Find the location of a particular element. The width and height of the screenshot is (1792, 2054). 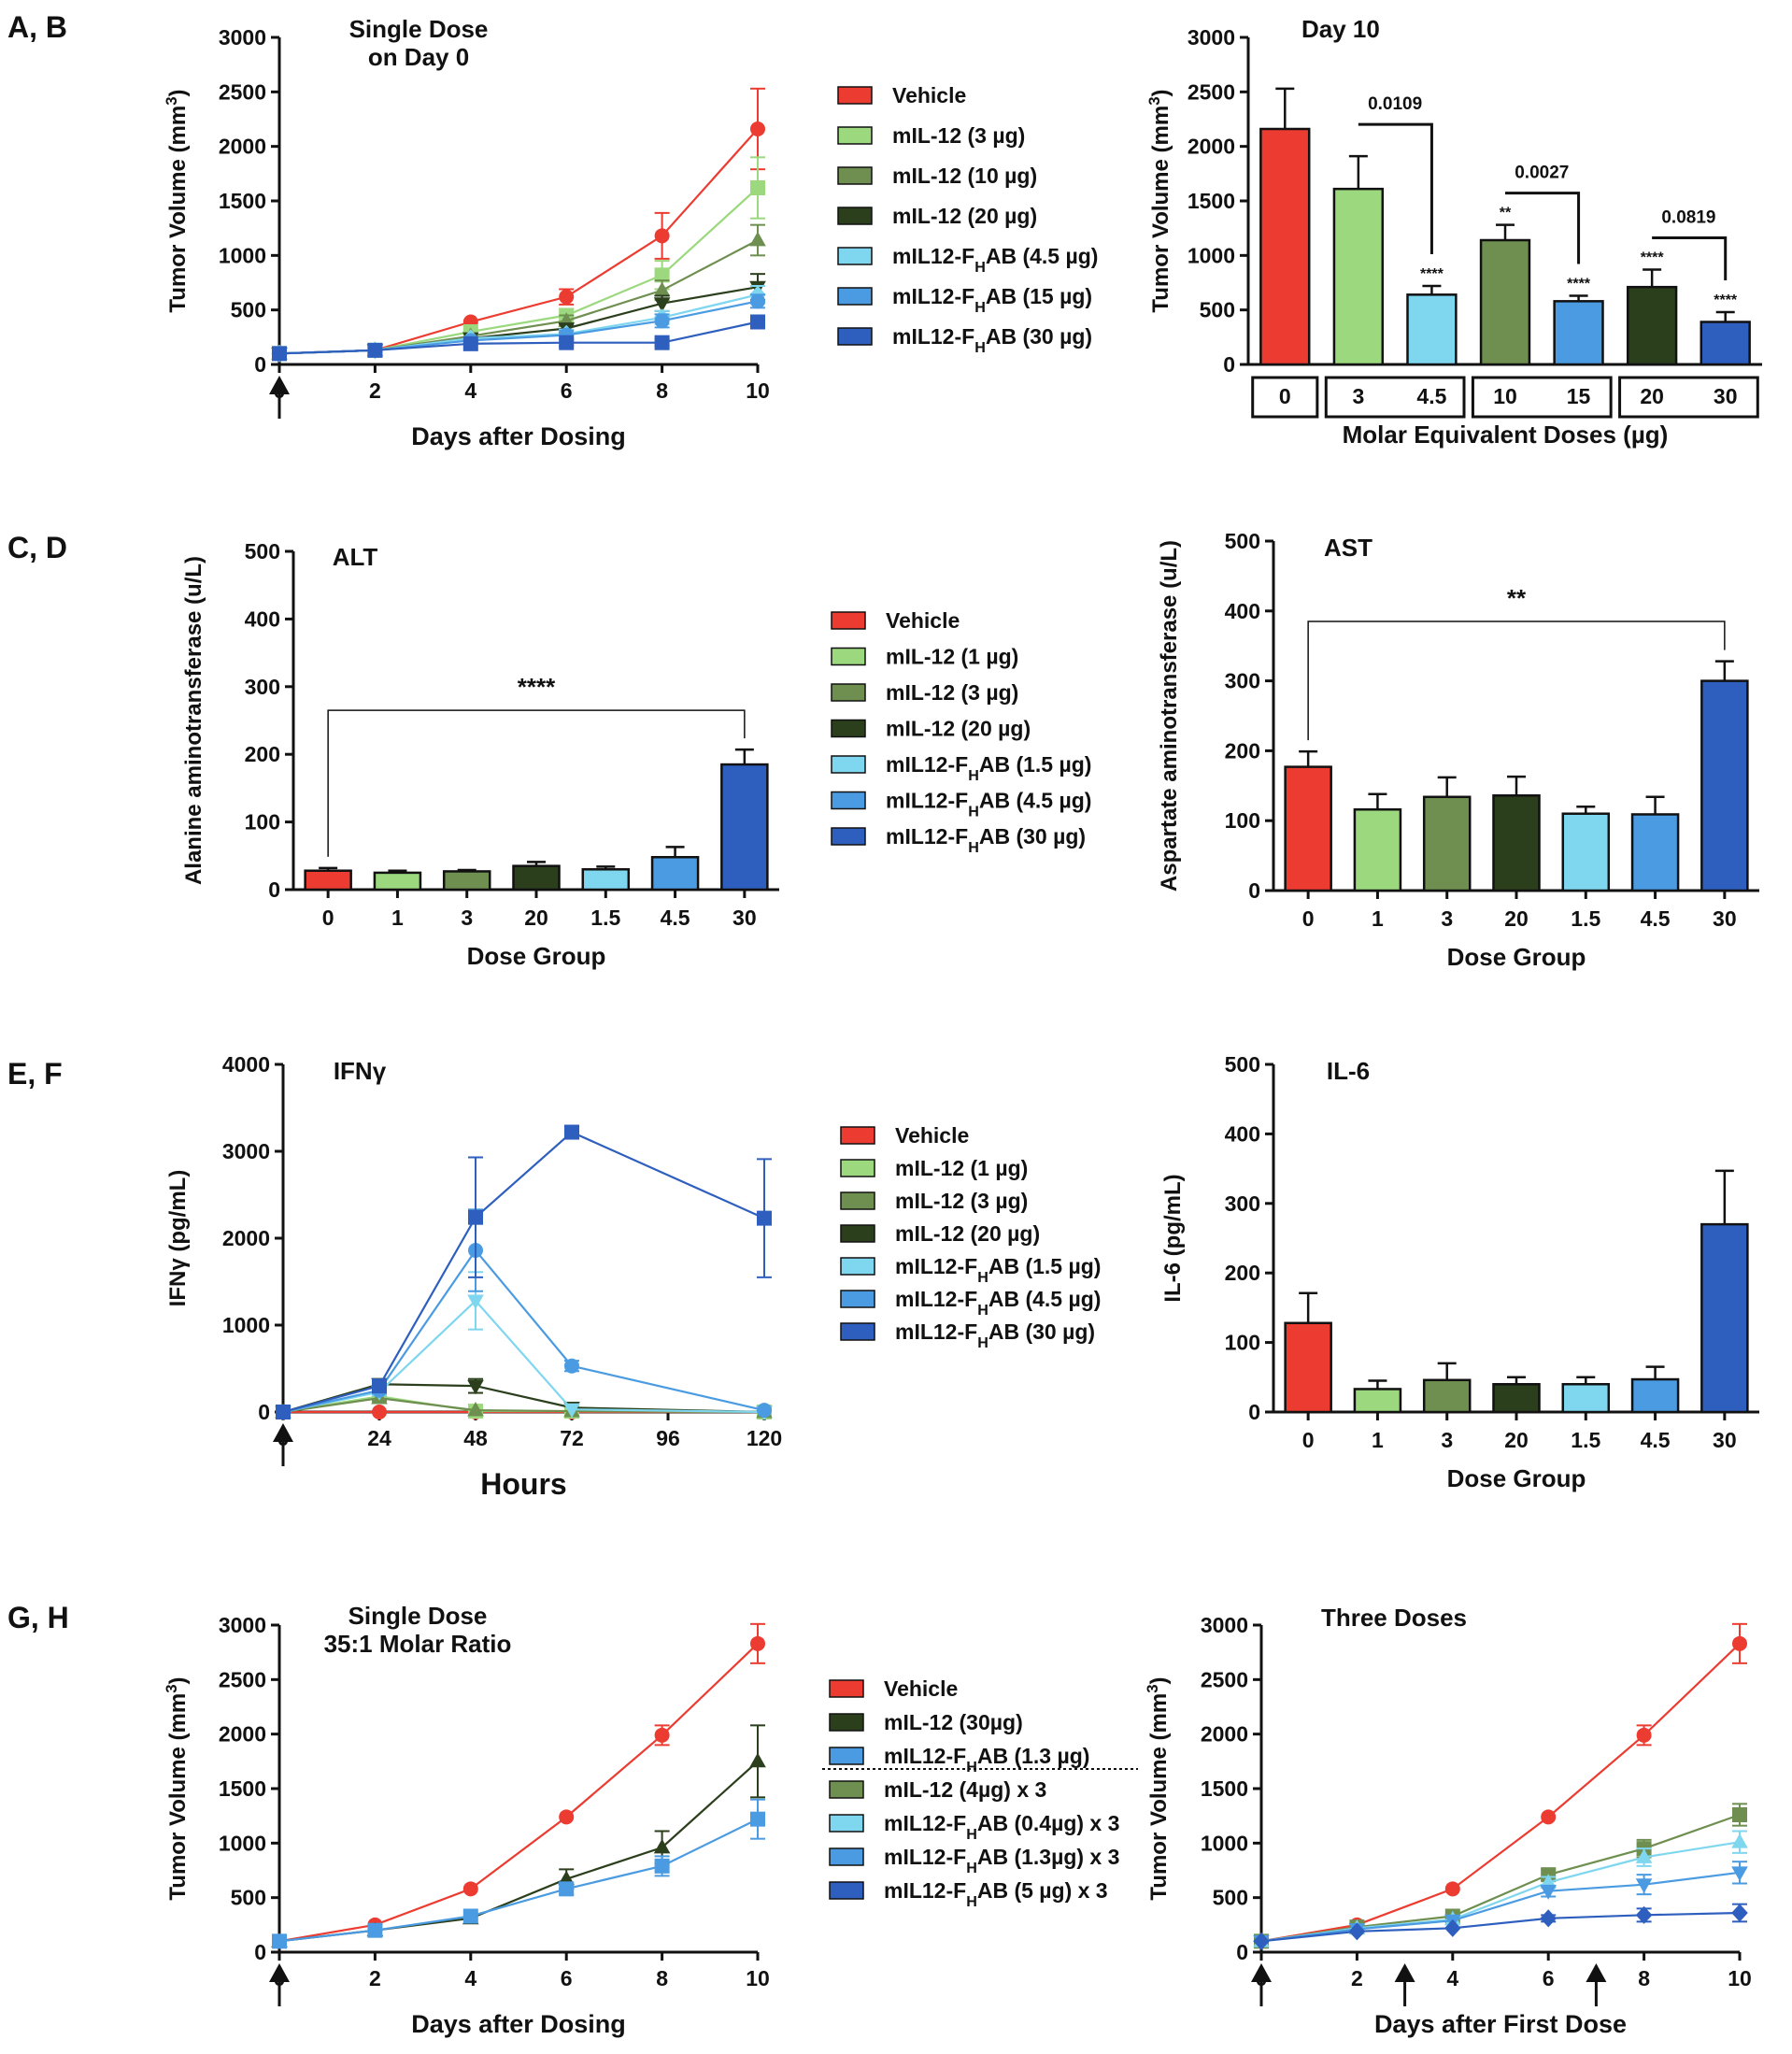

y-tick-label: 500 is located at coordinates (1217, 310).